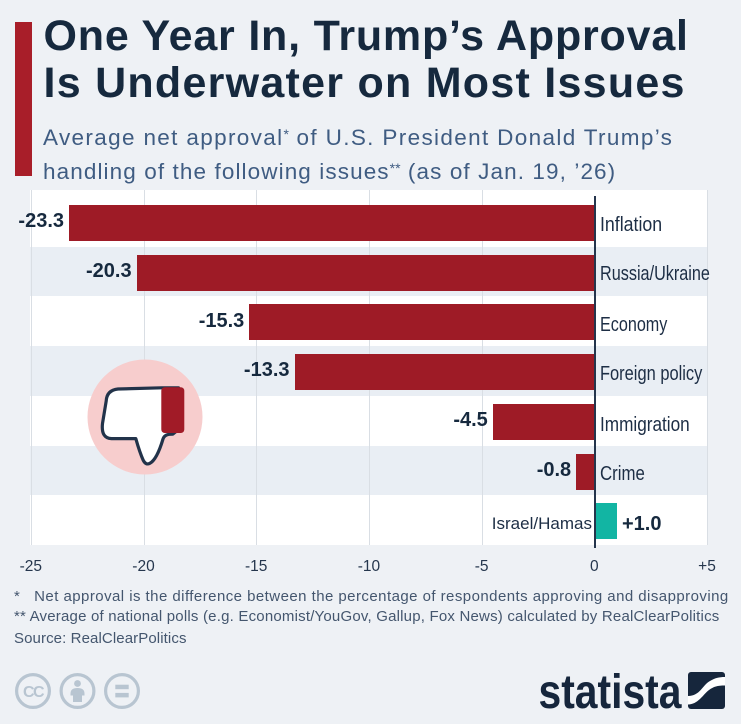 The height and width of the screenshot is (724, 741). Describe the element at coordinates (34, 692) in the screenshot. I see `svg-text: CC` at that location.